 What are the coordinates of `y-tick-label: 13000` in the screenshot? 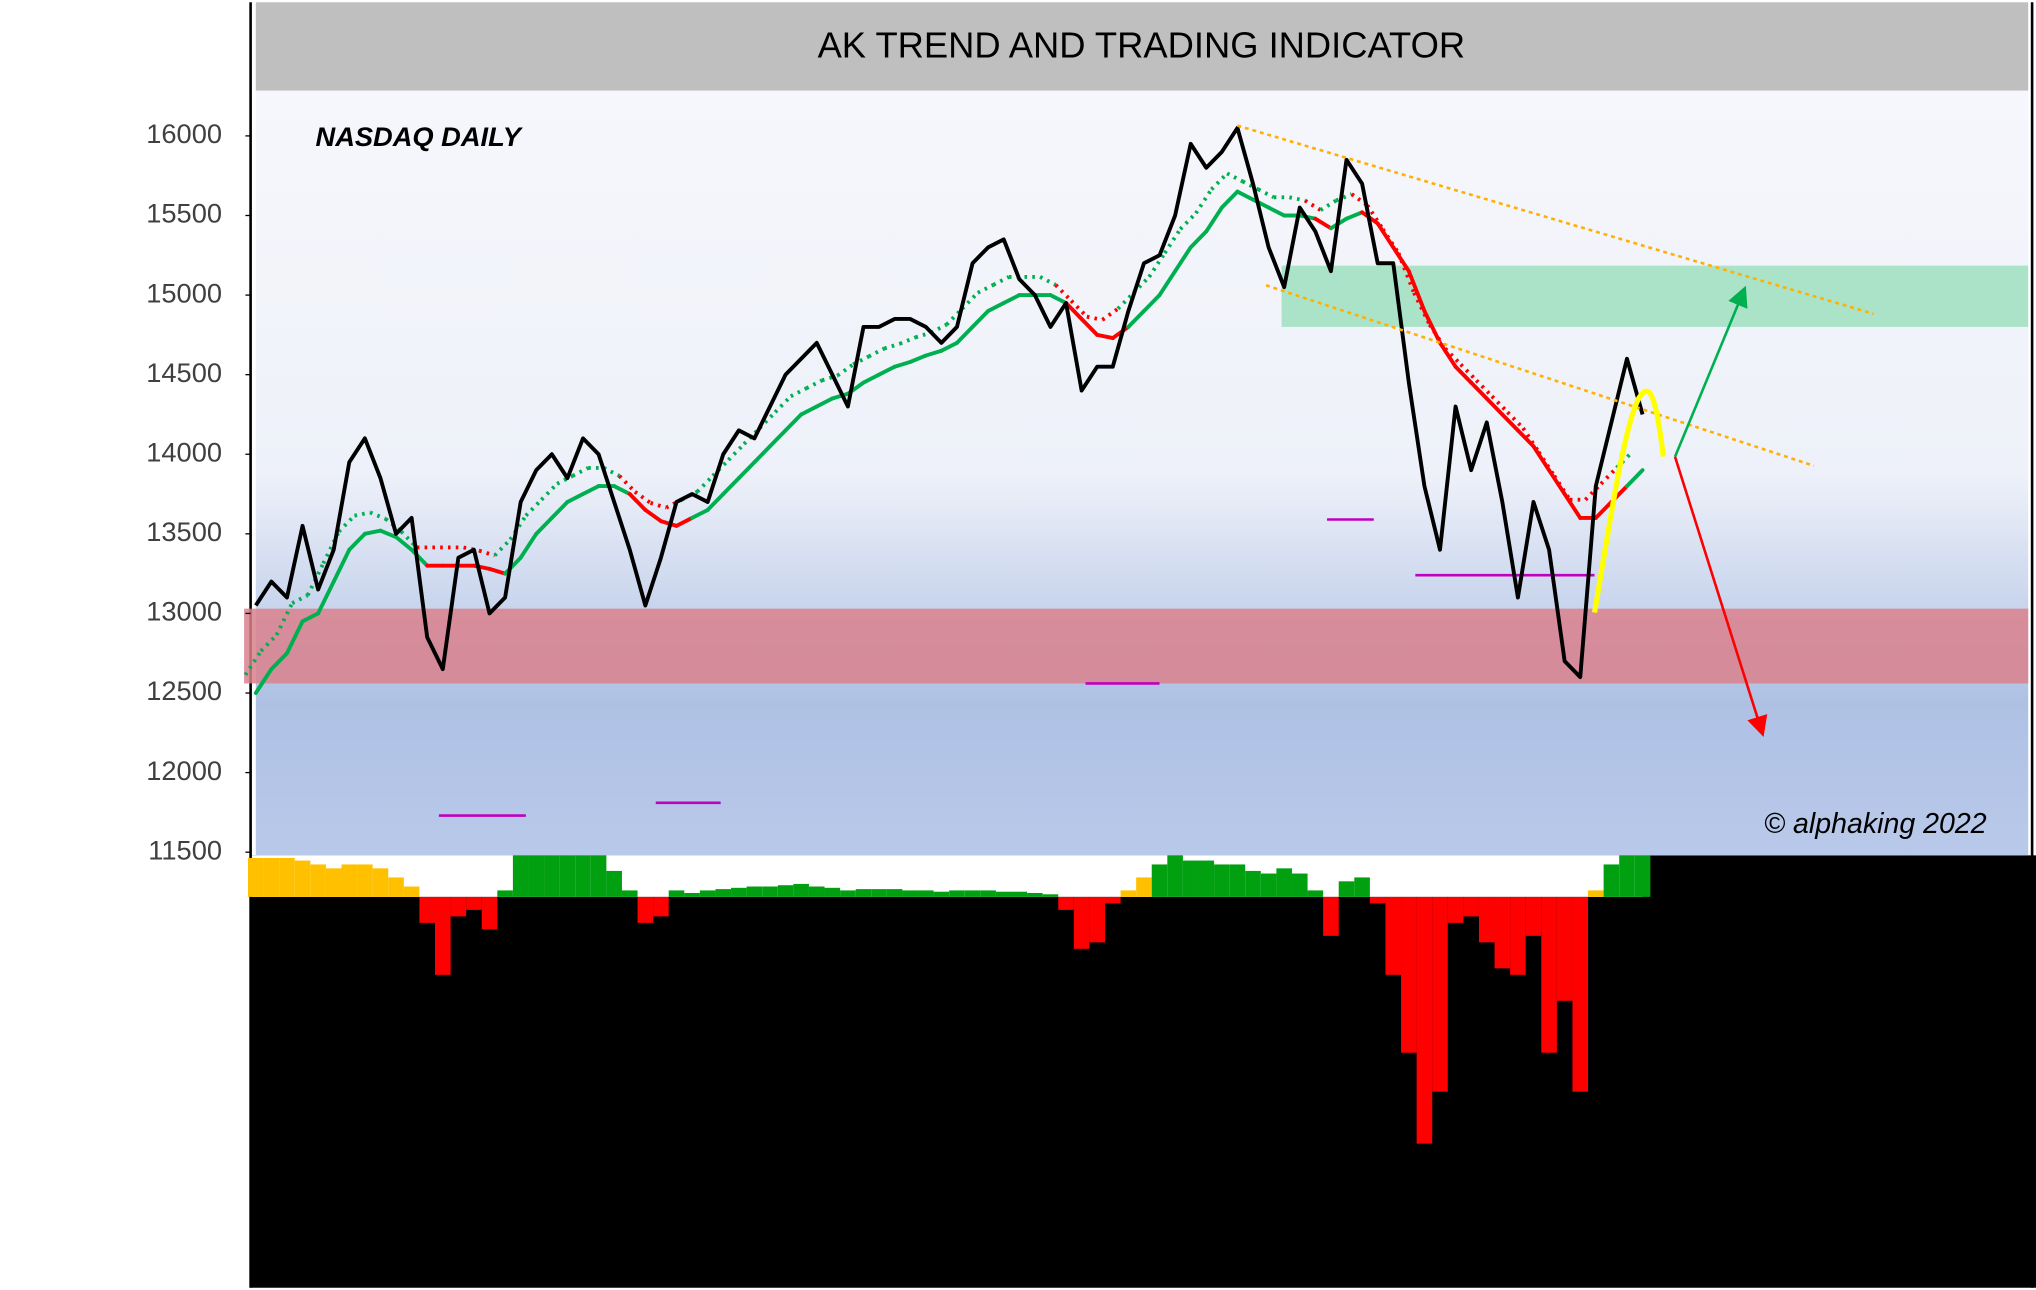 It's located at (184, 611).